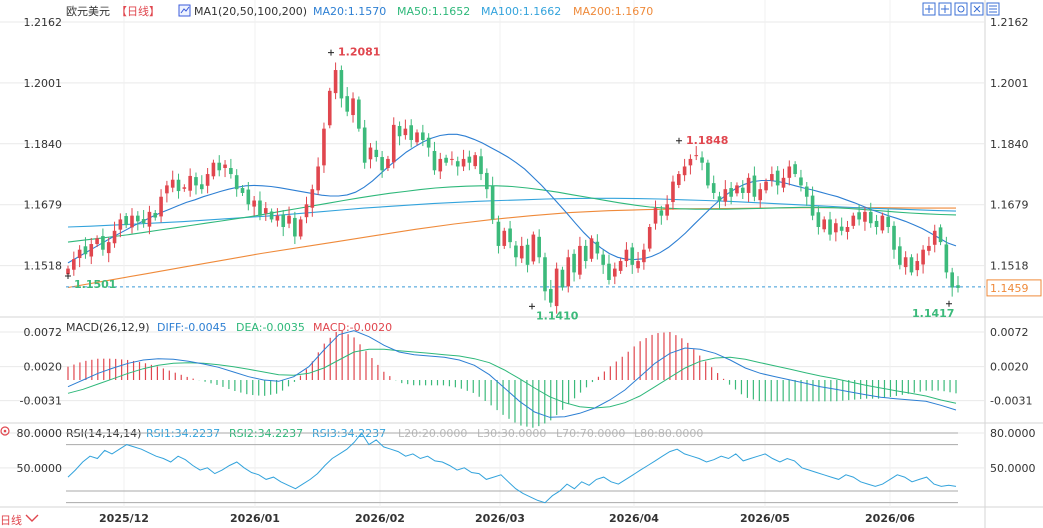 The height and width of the screenshot is (528, 1043). Describe the element at coordinates (108, 327) in the screenshot. I see `macd-title: MACD(26,12,9)` at that location.